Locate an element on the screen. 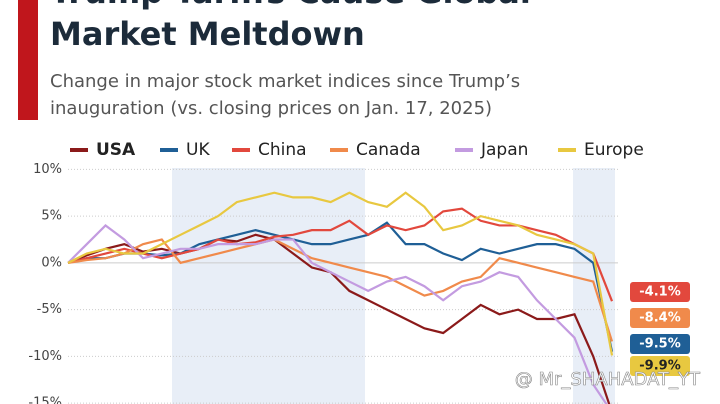  end-label: -4.1% is located at coordinates (659, 292).